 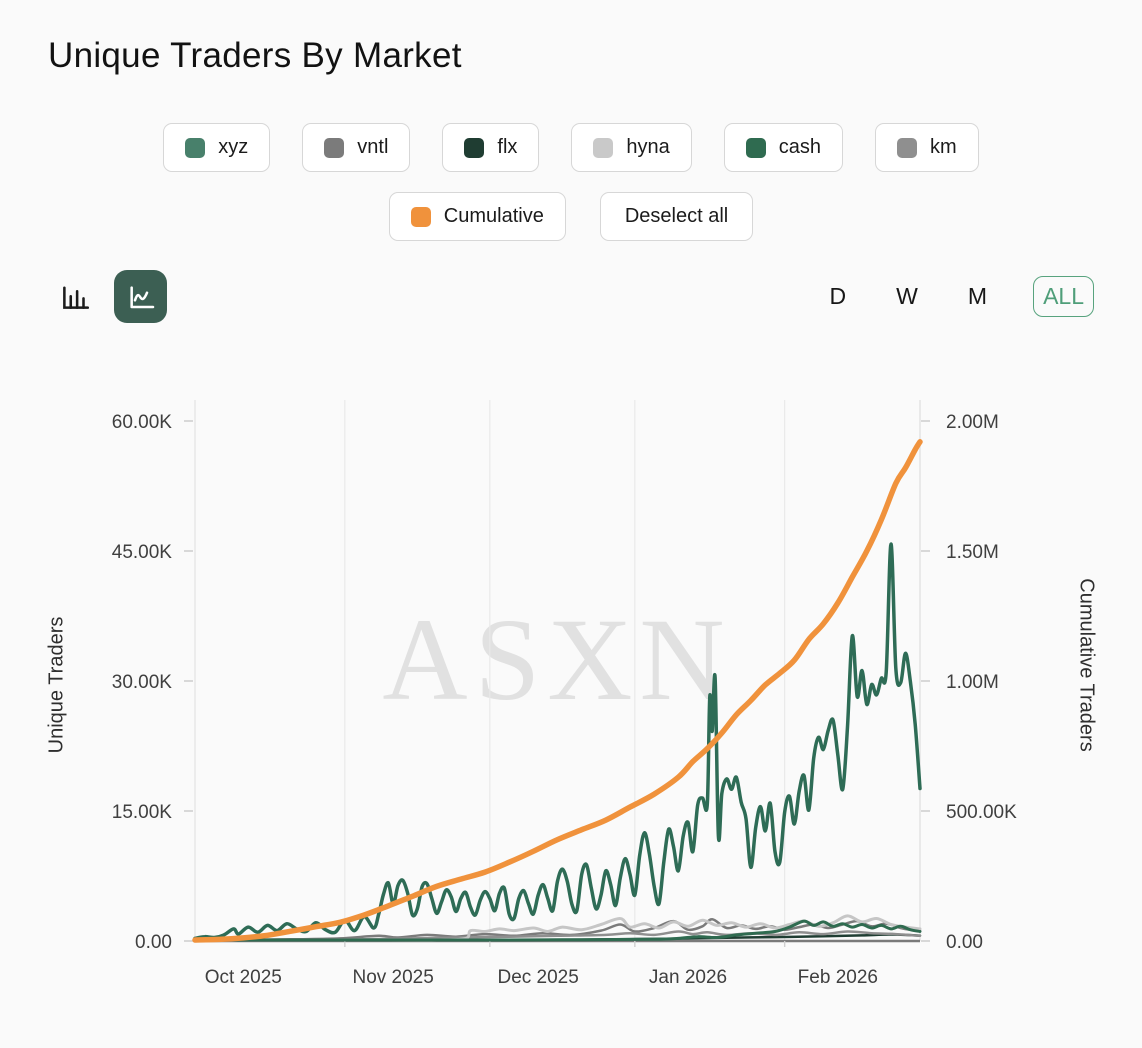 I want to click on legend-cumulative: Cumulative, so click(x=477, y=216).